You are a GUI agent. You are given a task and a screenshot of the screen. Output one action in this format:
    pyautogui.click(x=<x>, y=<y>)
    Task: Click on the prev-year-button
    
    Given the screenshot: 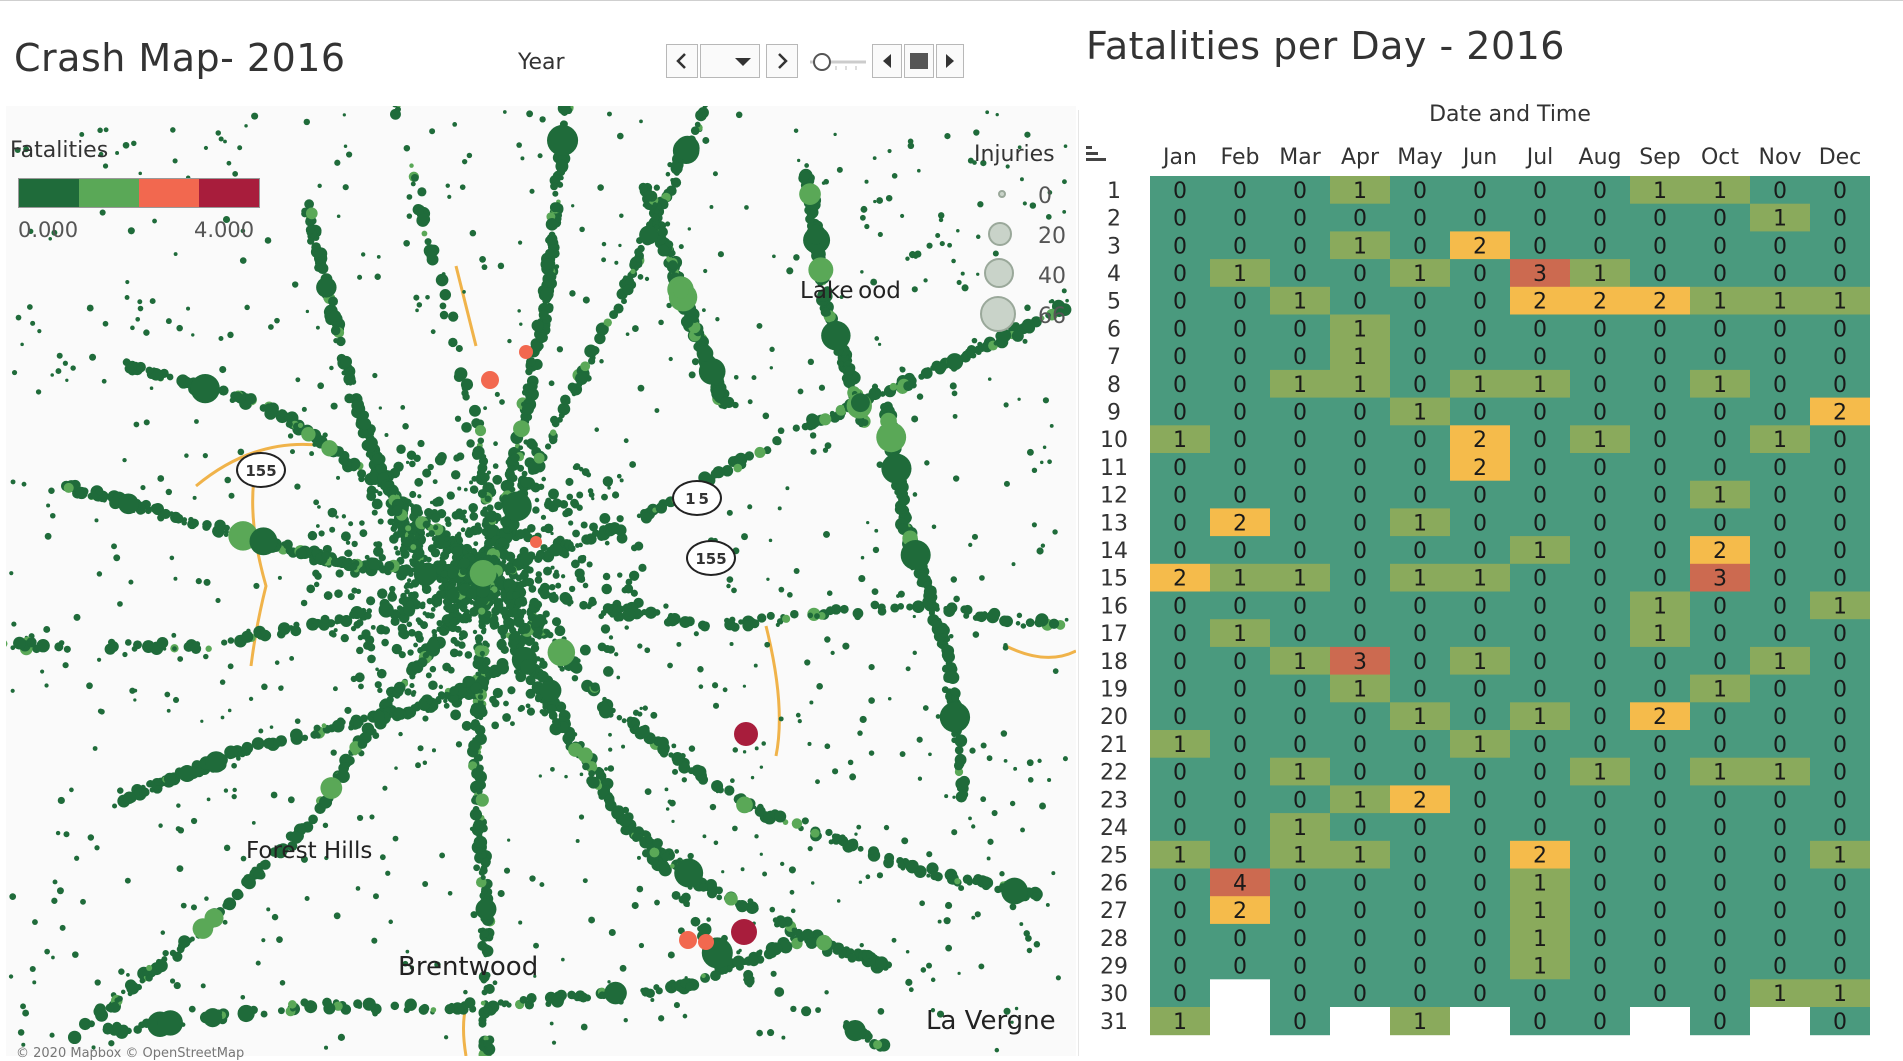 What is the action you would take?
    pyautogui.click(x=682, y=61)
    